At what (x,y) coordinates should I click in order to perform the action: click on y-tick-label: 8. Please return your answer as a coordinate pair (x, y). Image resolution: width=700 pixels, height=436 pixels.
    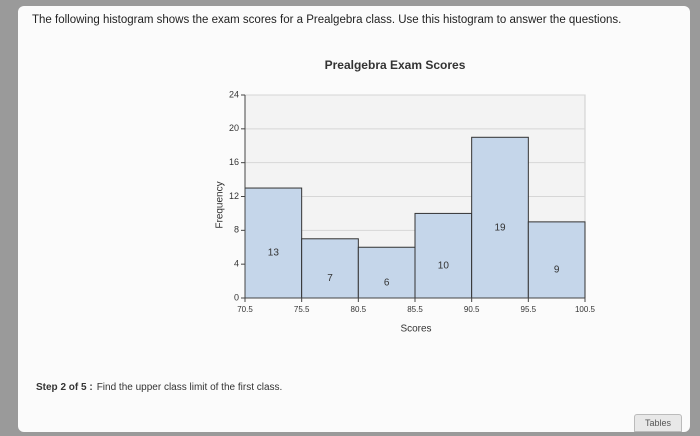
    Looking at the image, I should click on (236, 230).